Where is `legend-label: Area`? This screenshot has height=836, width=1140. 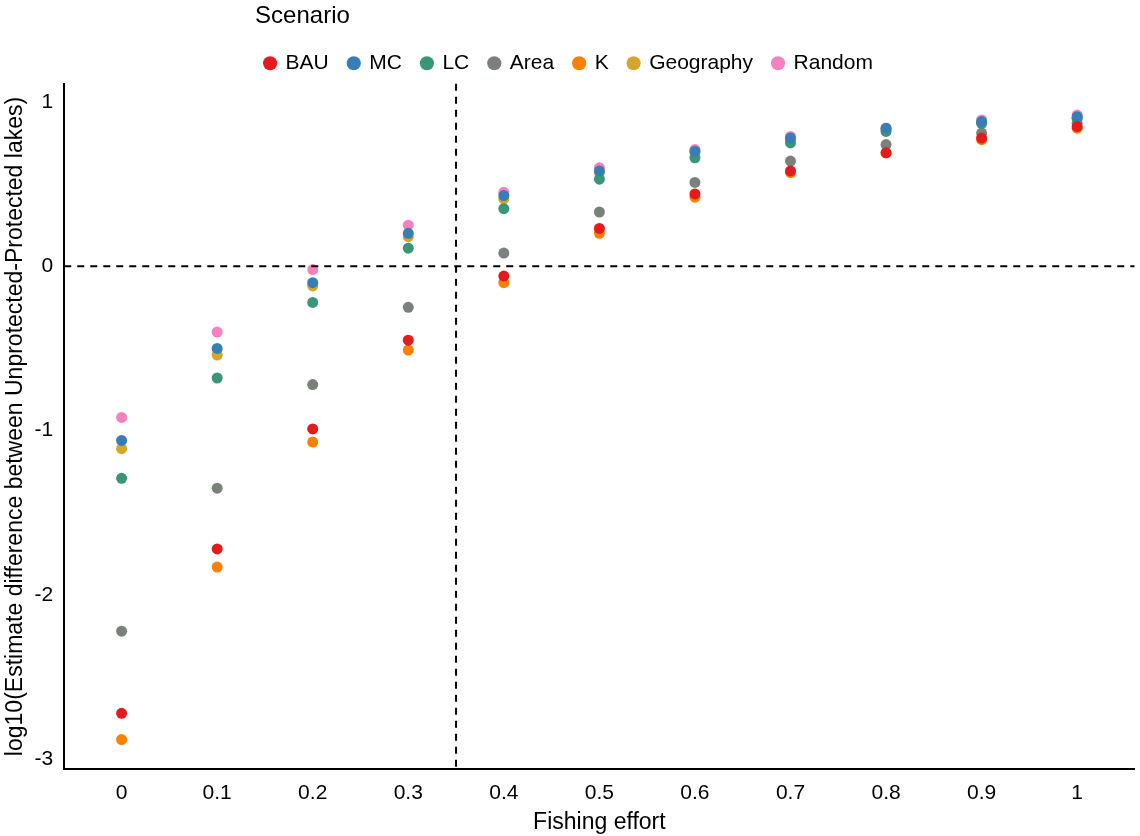 legend-label: Area is located at coordinates (532, 62).